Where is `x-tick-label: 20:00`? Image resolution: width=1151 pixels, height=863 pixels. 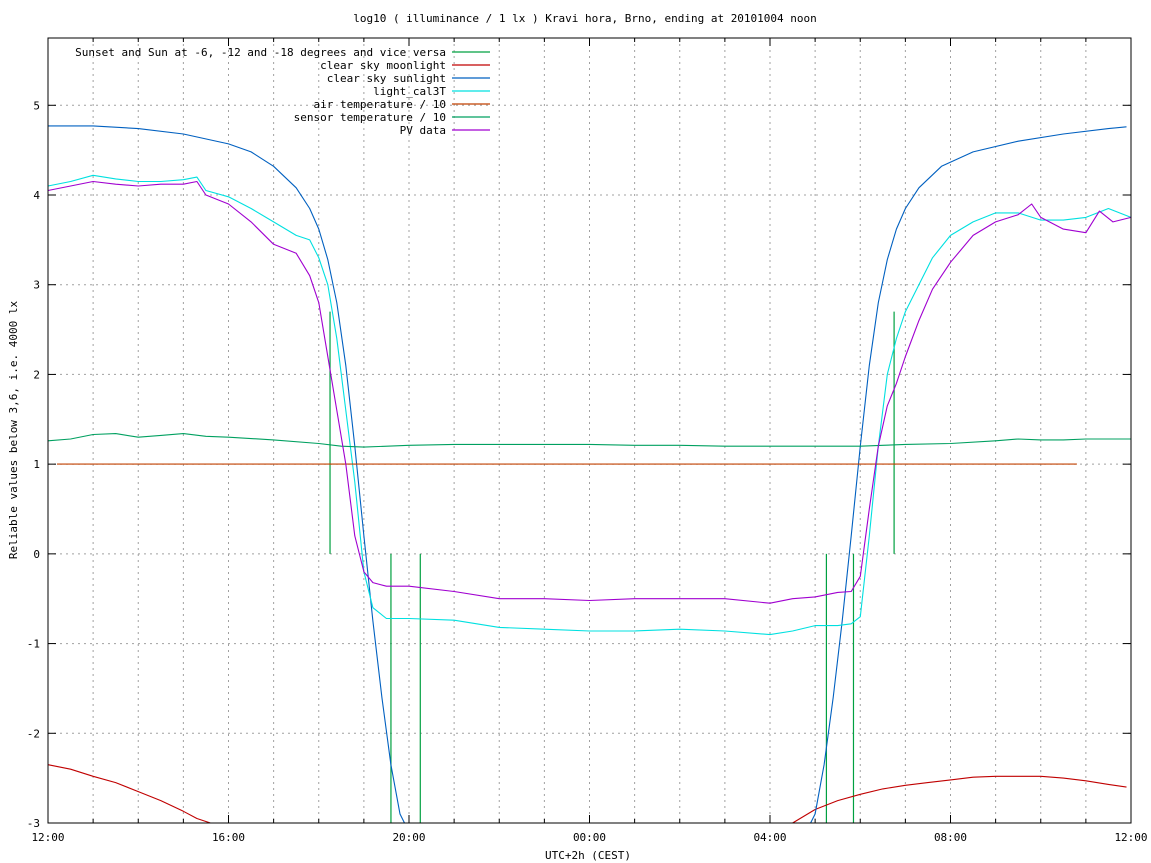 x-tick-label: 20:00 is located at coordinates (408, 837).